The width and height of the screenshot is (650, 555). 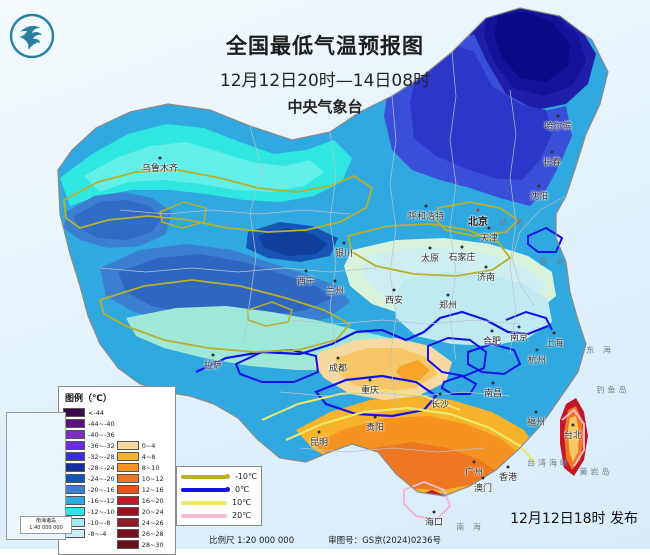 What do you see at coordinates (96, 412) in the screenshot?
I see `legend-range-label: <-44` at bounding box center [96, 412].